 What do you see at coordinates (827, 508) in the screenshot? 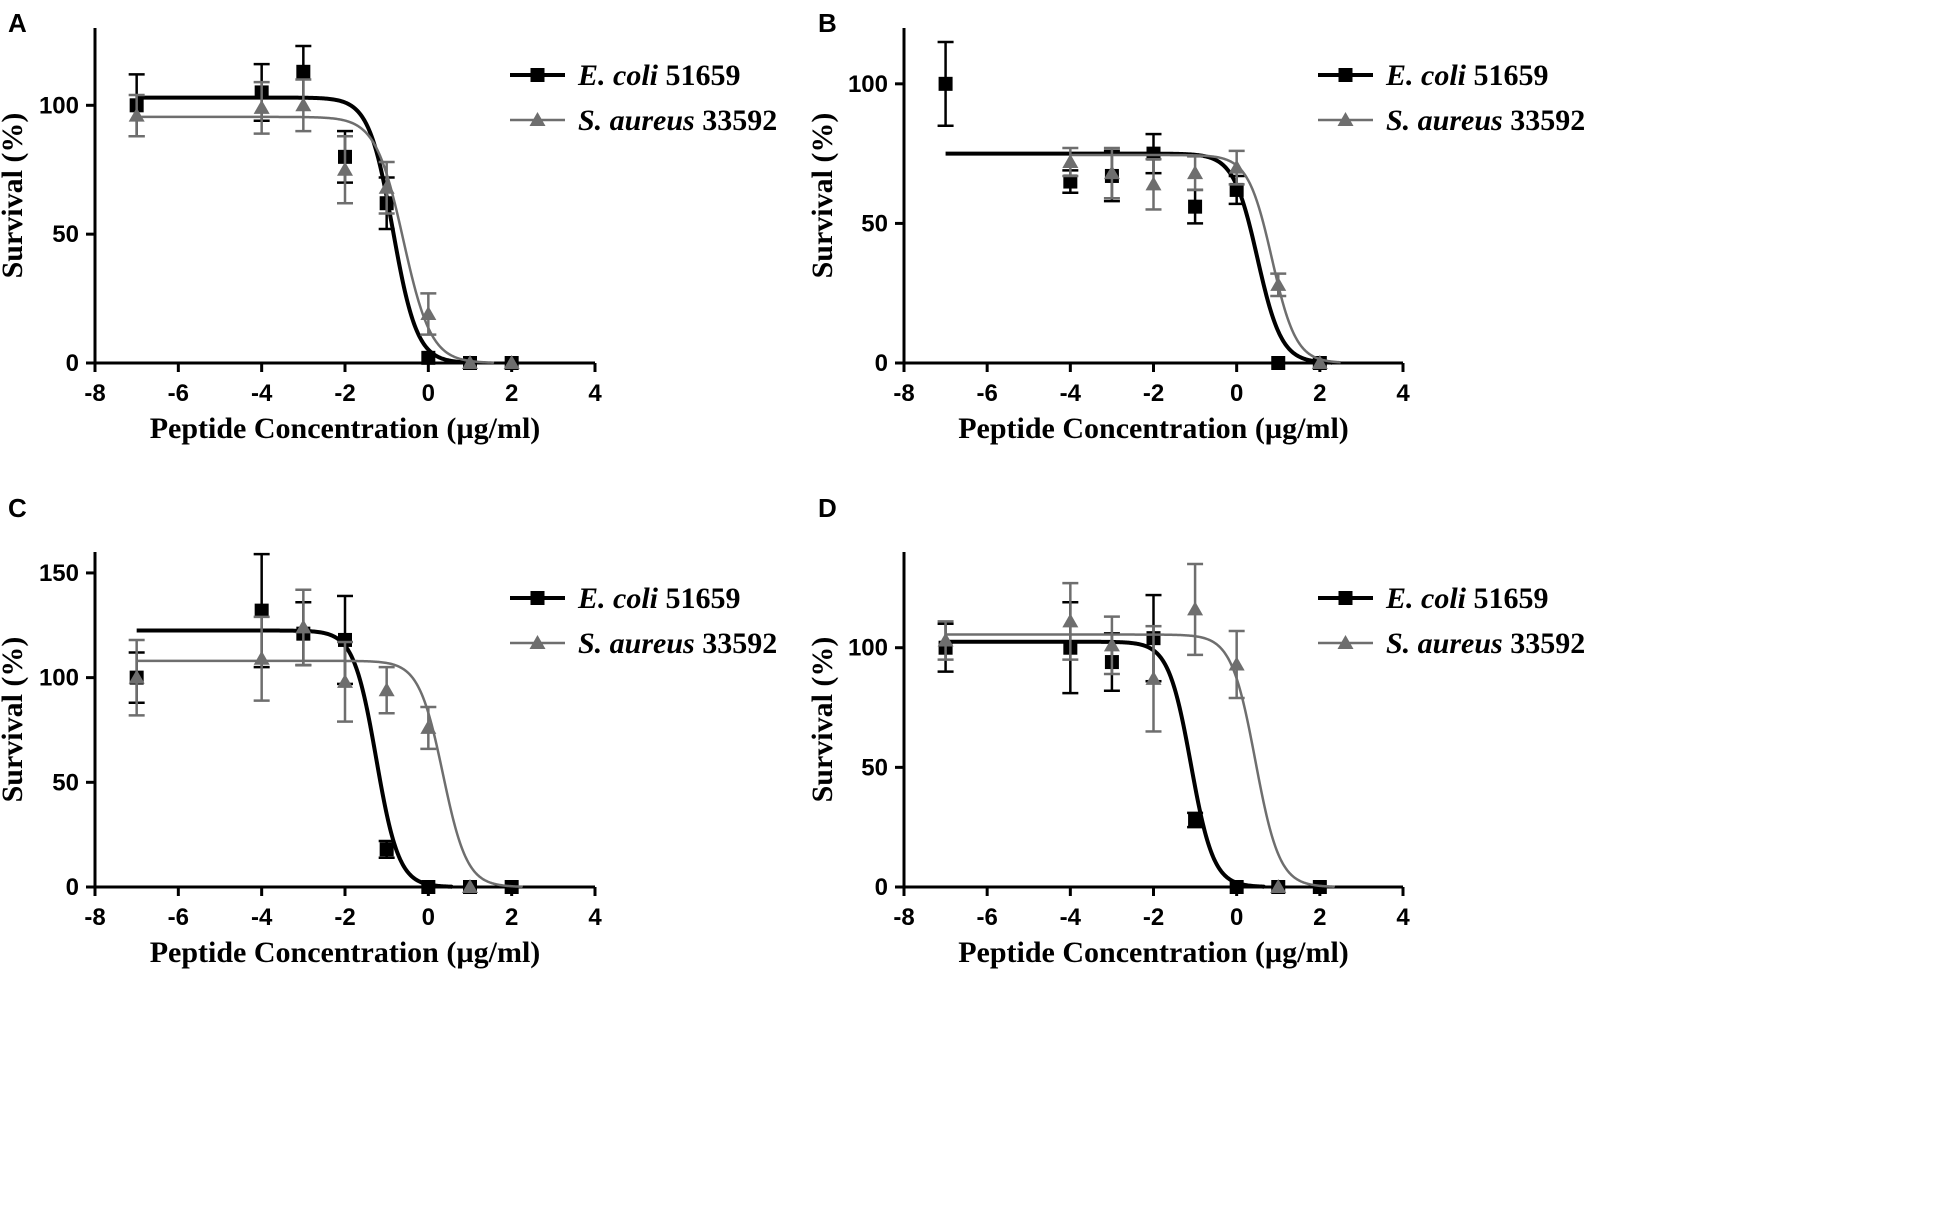
I see `panel-label: D` at bounding box center [827, 508].